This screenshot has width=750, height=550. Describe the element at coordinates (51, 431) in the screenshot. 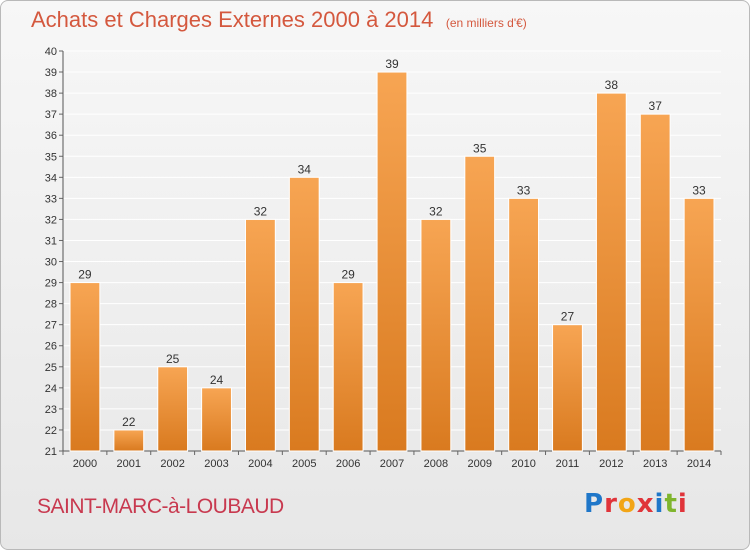

I see `y-tick-label: 22` at that location.